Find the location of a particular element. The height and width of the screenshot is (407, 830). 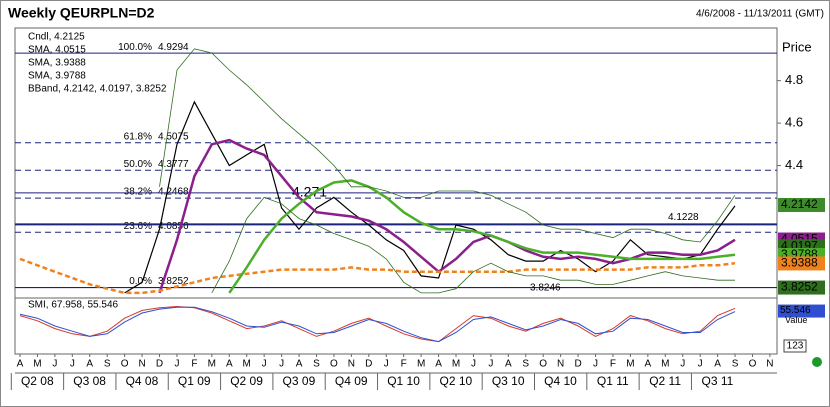

series-line is located at coordinates (377, 276).